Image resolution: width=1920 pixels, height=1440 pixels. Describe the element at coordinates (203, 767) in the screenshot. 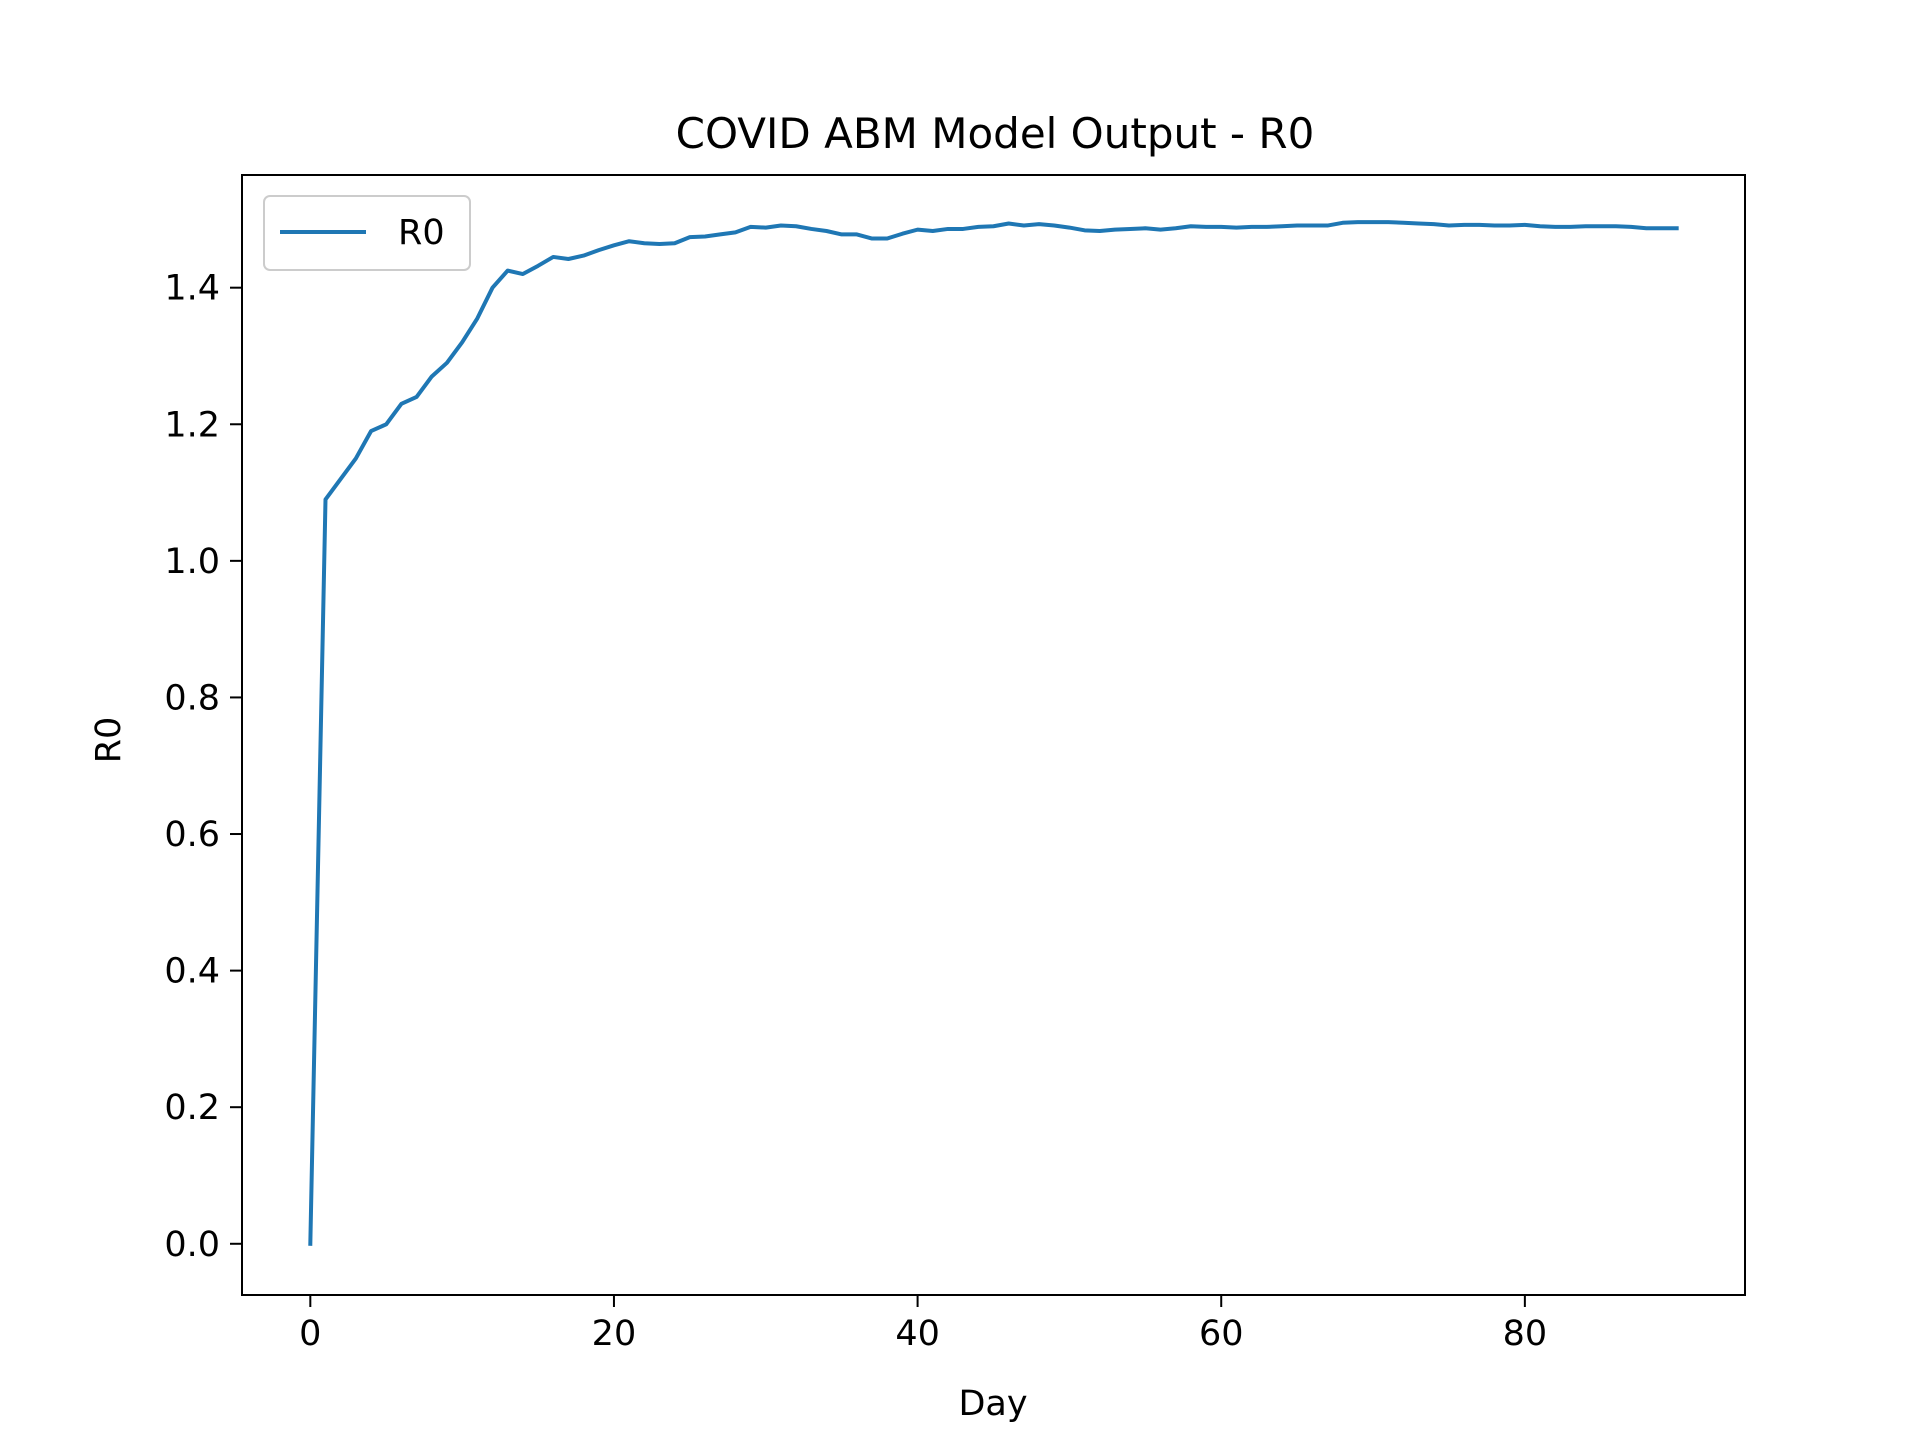

I see `y-axis-ticks: 0.0 0.2 0.4 0.6 0.8 1.0 1.2 1.4` at that location.